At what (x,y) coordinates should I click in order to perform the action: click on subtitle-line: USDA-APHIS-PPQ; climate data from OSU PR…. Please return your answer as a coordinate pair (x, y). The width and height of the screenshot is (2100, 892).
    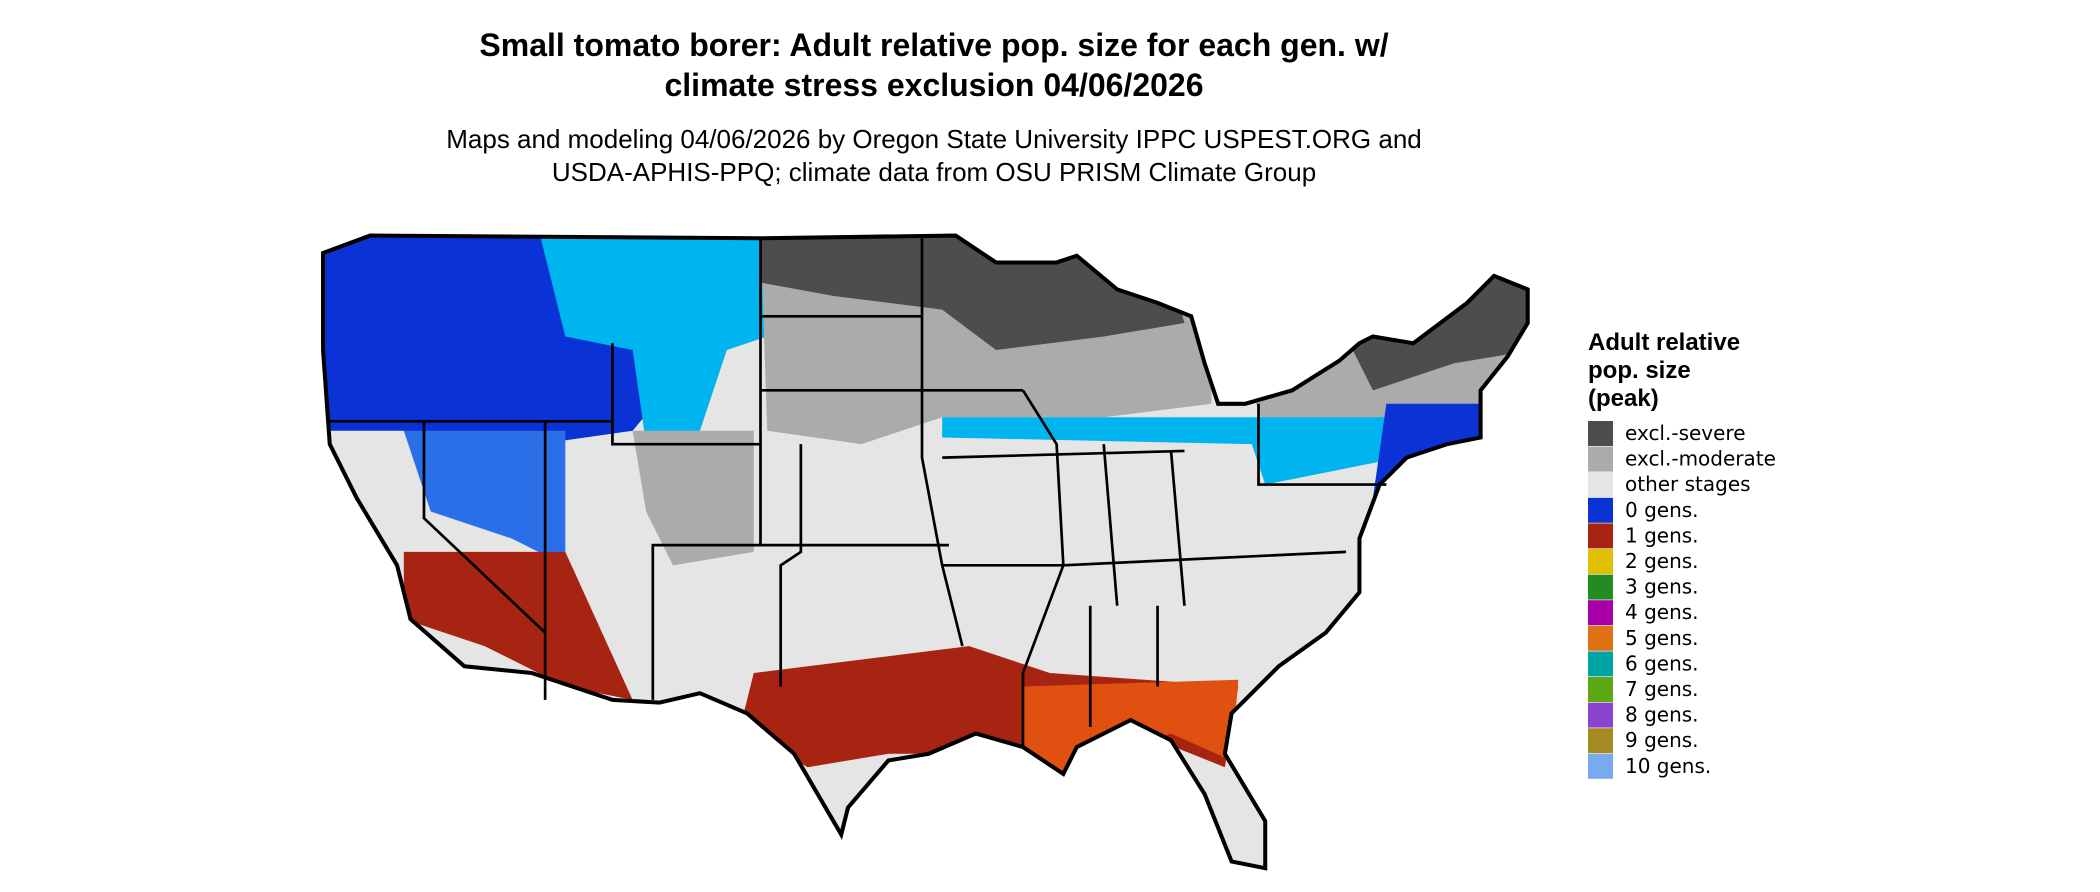
    Looking at the image, I should click on (934, 172).